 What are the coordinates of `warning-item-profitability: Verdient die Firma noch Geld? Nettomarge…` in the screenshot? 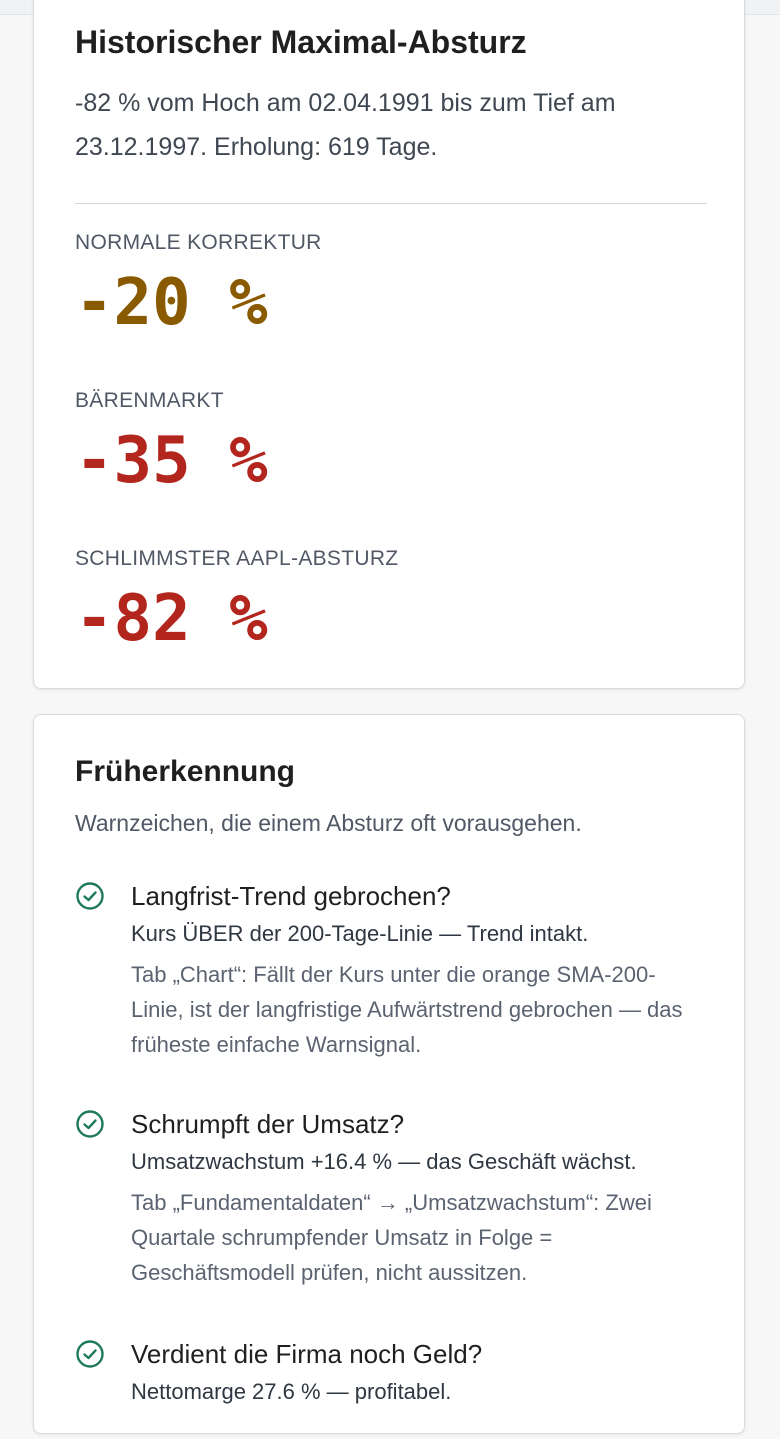 It's located at (395, 1389).